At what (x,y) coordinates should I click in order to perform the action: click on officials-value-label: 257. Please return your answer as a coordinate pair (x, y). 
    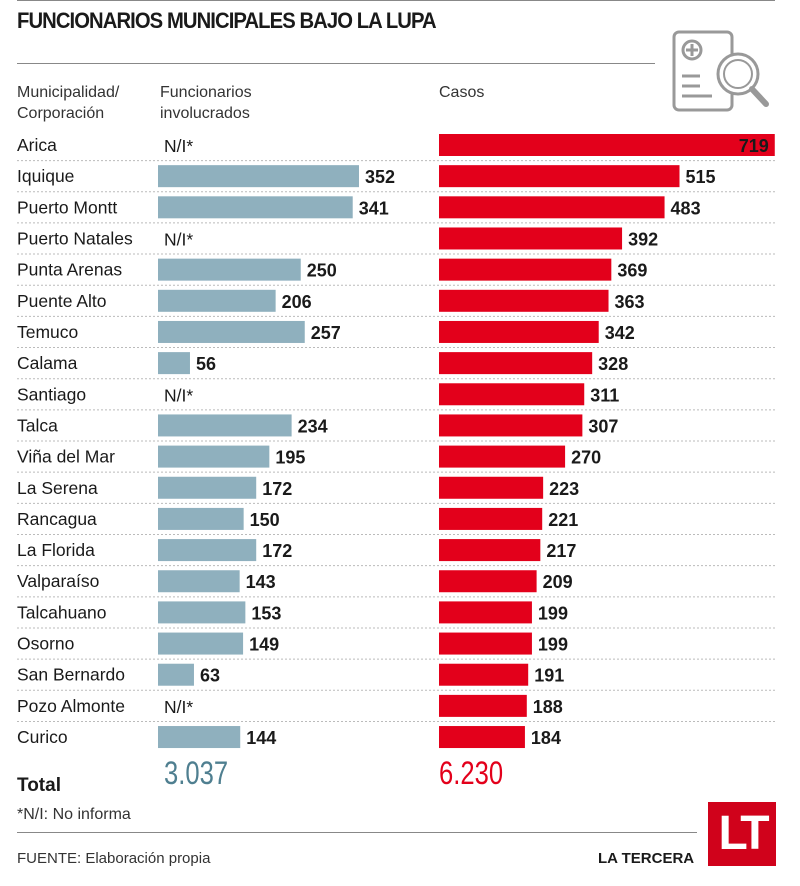
    Looking at the image, I should click on (326, 333).